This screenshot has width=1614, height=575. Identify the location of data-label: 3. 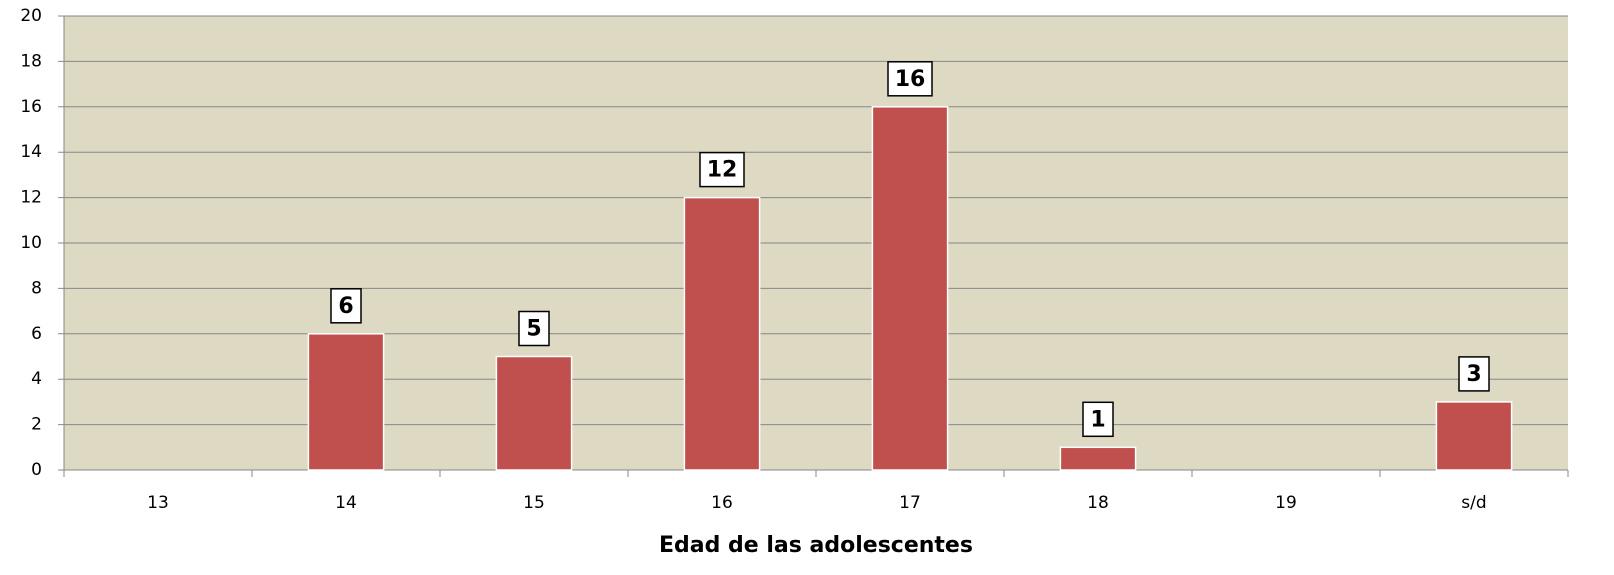
(1473, 374).